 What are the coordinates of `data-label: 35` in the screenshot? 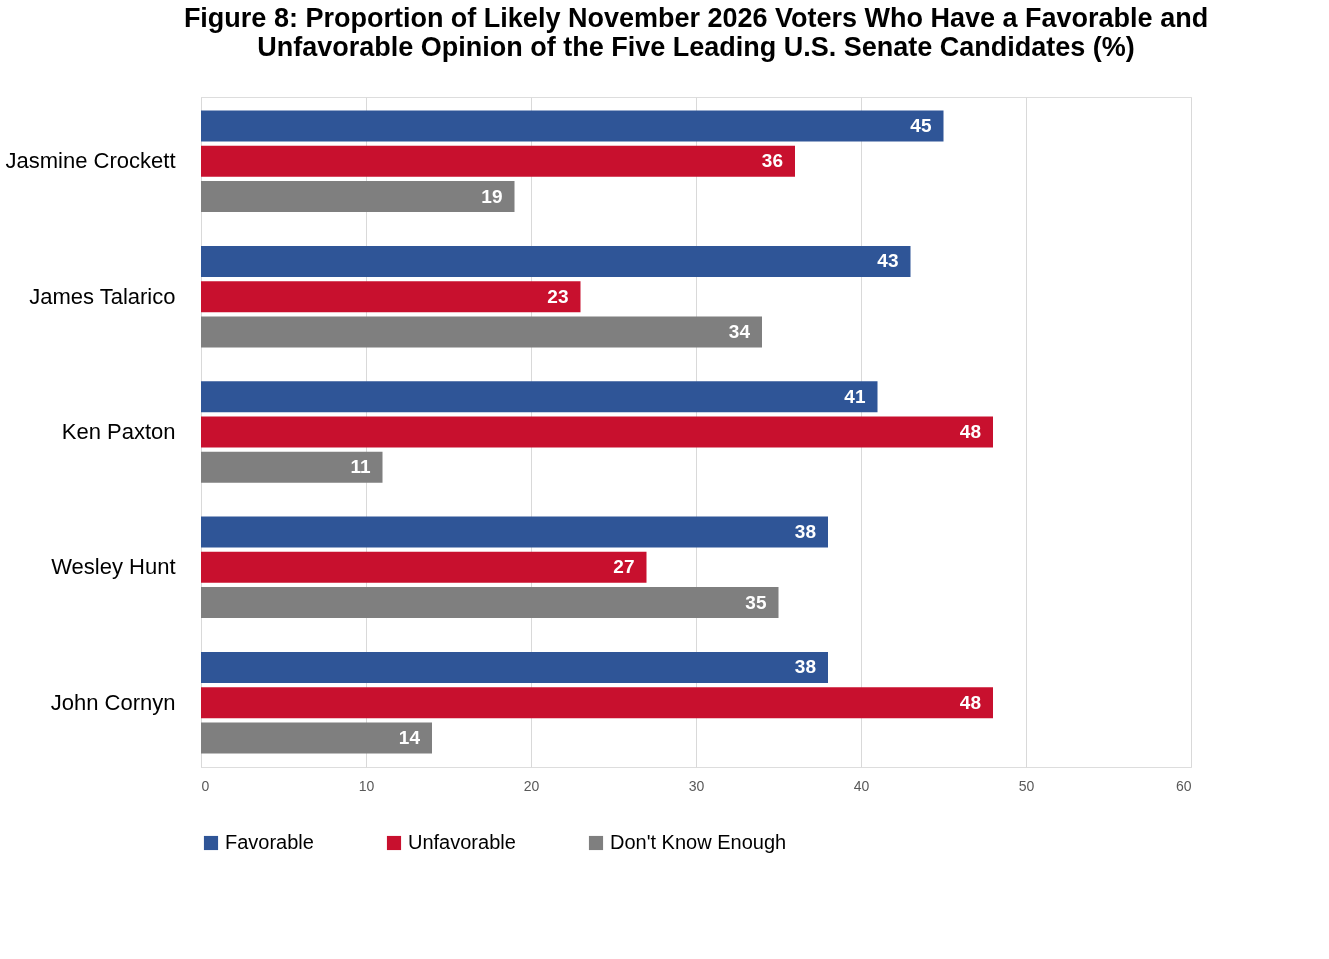 It's located at (756, 602).